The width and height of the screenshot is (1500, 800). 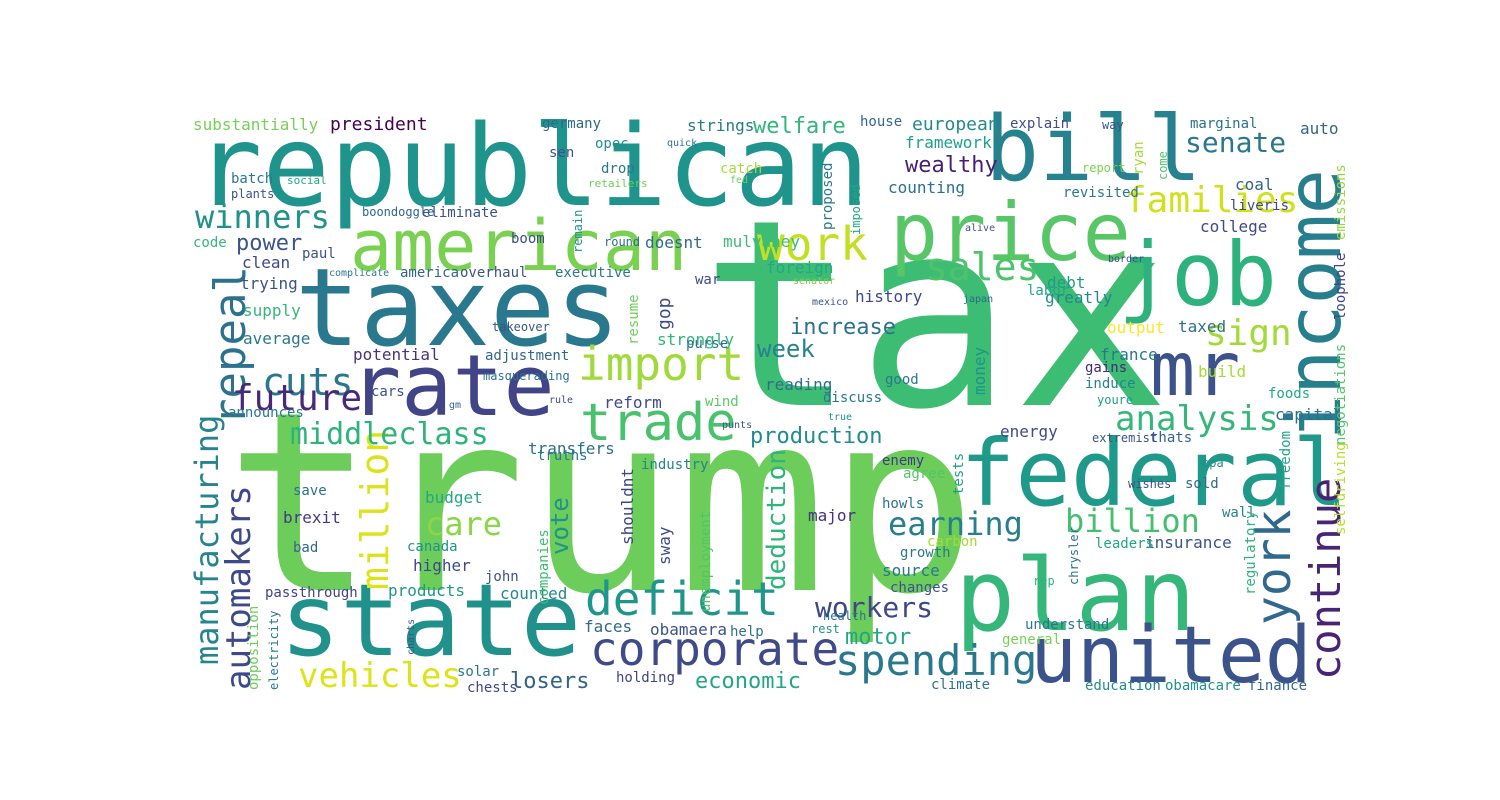 What do you see at coordinates (1274, 567) in the screenshot?
I see `word-york: york` at bounding box center [1274, 567].